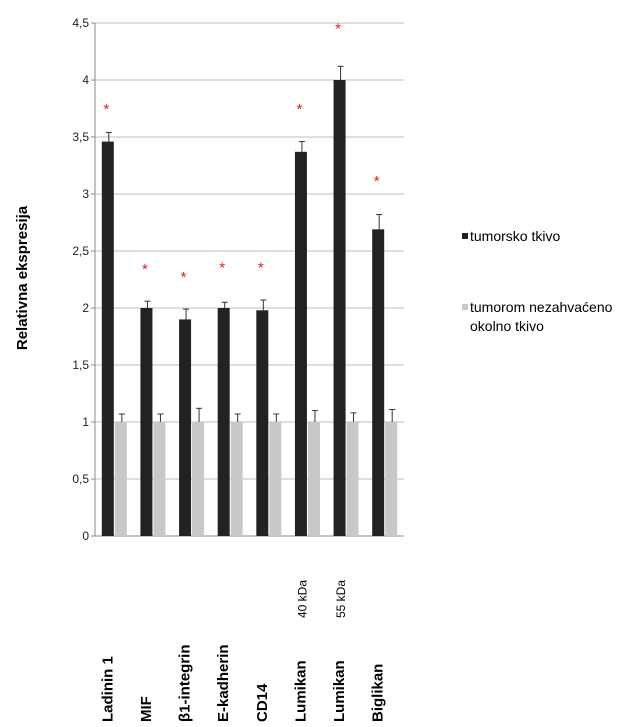 The height and width of the screenshot is (727, 623). Describe the element at coordinates (223, 683) in the screenshot. I see `x-category-label: E-kadherin` at that location.